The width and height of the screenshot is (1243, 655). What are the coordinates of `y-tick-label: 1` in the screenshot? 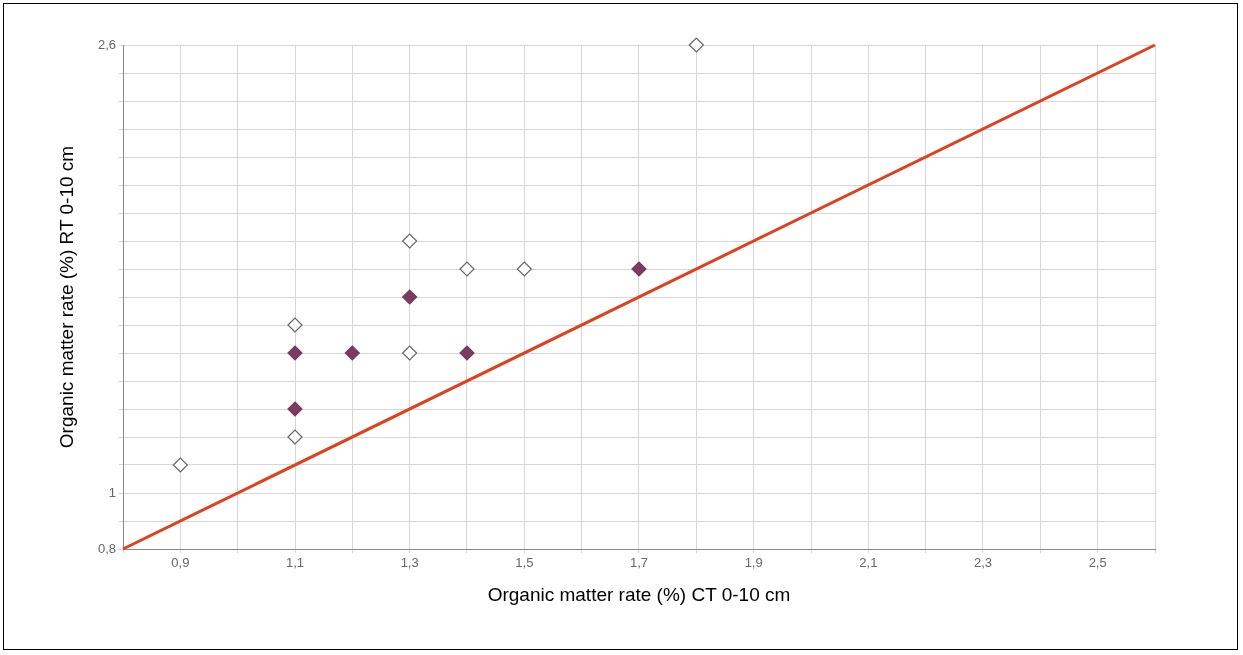 It's located at (112, 492).